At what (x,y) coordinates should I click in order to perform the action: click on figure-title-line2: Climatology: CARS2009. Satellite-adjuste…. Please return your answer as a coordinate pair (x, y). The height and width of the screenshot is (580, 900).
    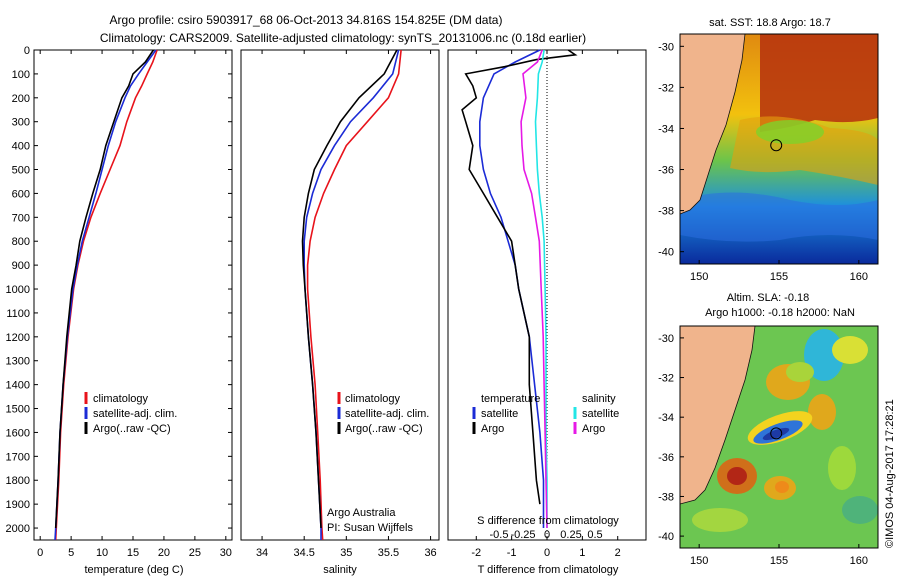
    Looking at the image, I should click on (343, 38).